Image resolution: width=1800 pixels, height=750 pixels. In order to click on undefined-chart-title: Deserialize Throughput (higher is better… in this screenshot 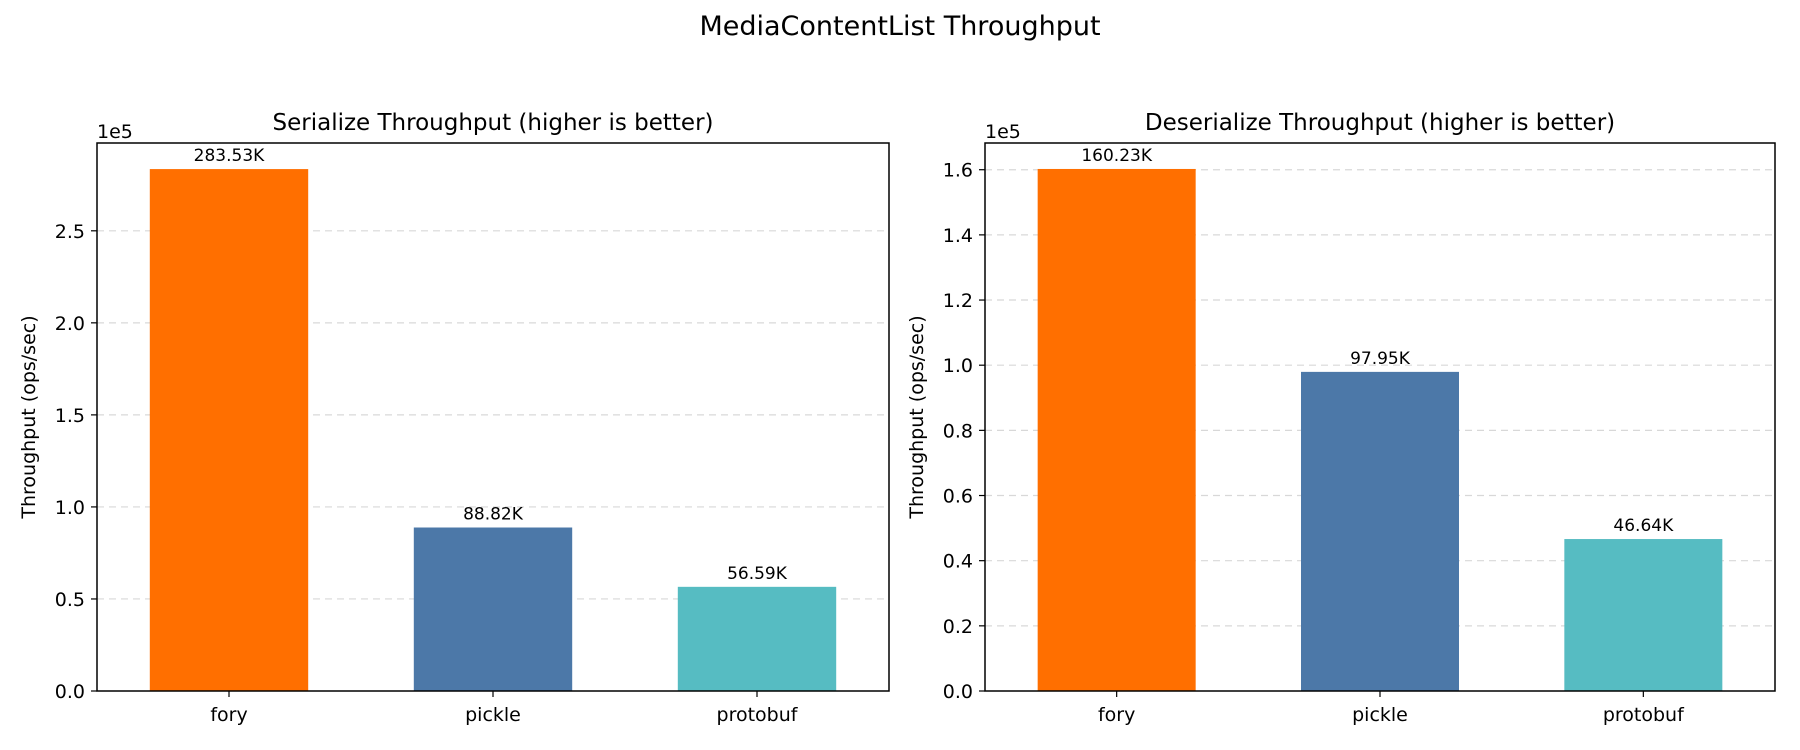, I will do `click(1380, 123)`.